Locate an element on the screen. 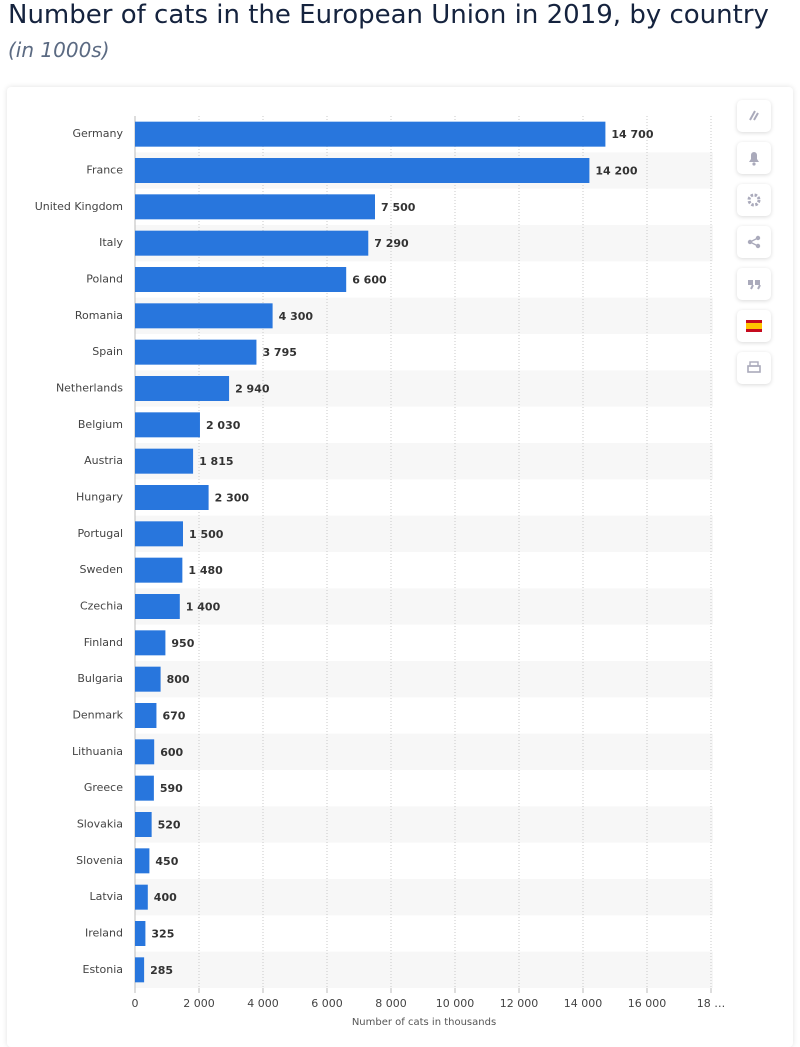  value-label: 14 200 is located at coordinates (616, 171).